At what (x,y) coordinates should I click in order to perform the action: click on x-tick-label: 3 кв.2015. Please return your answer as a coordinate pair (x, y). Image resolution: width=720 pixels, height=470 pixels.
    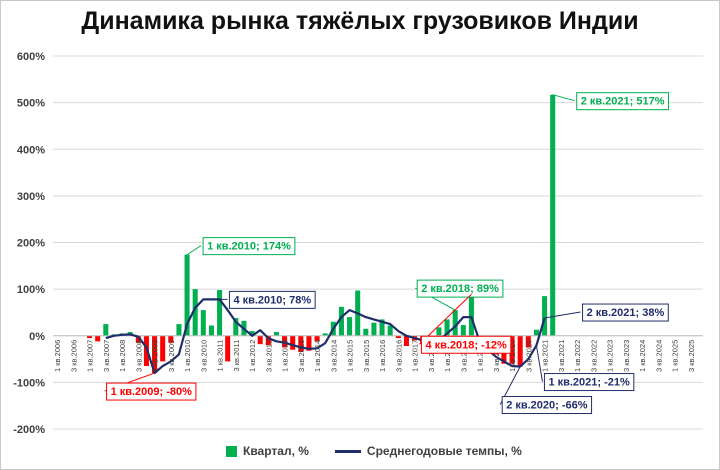
    Looking at the image, I should click on (366, 356).